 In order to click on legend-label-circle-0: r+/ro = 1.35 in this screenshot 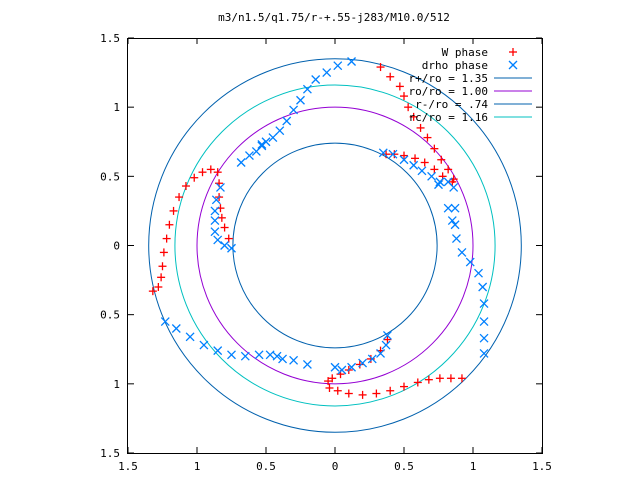, I will do `click(448, 78)`.